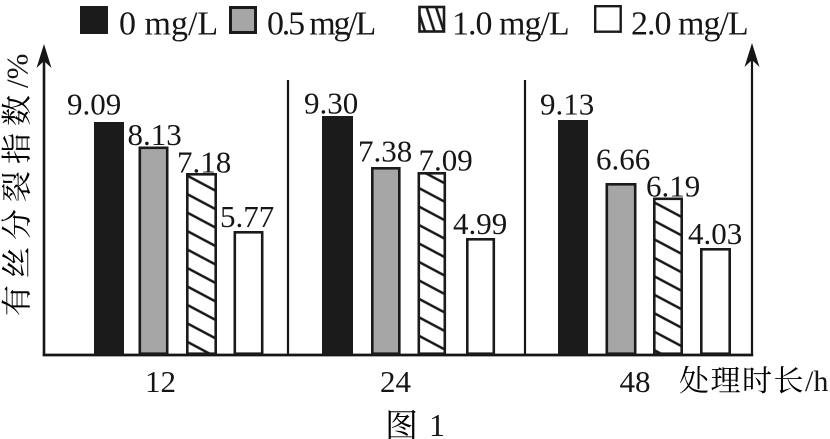 This screenshot has width=830, height=439. Describe the element at coordinates (160, 381) in the screenshot. I see `svg-text: 12` at that location.